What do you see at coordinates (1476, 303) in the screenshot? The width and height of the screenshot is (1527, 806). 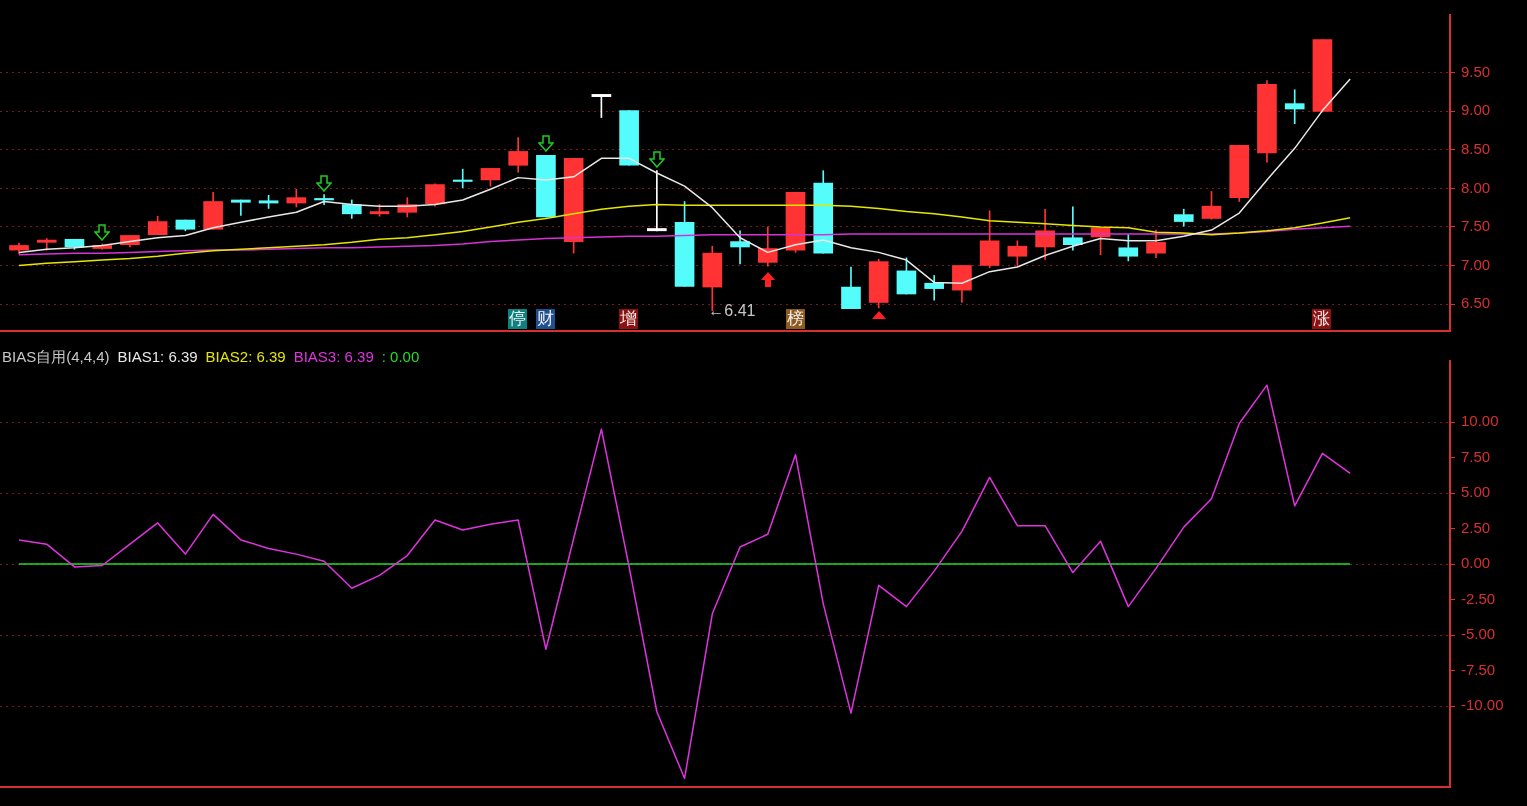 I see `y-tick-label: 6.50` at bounding box center [1476, 303].